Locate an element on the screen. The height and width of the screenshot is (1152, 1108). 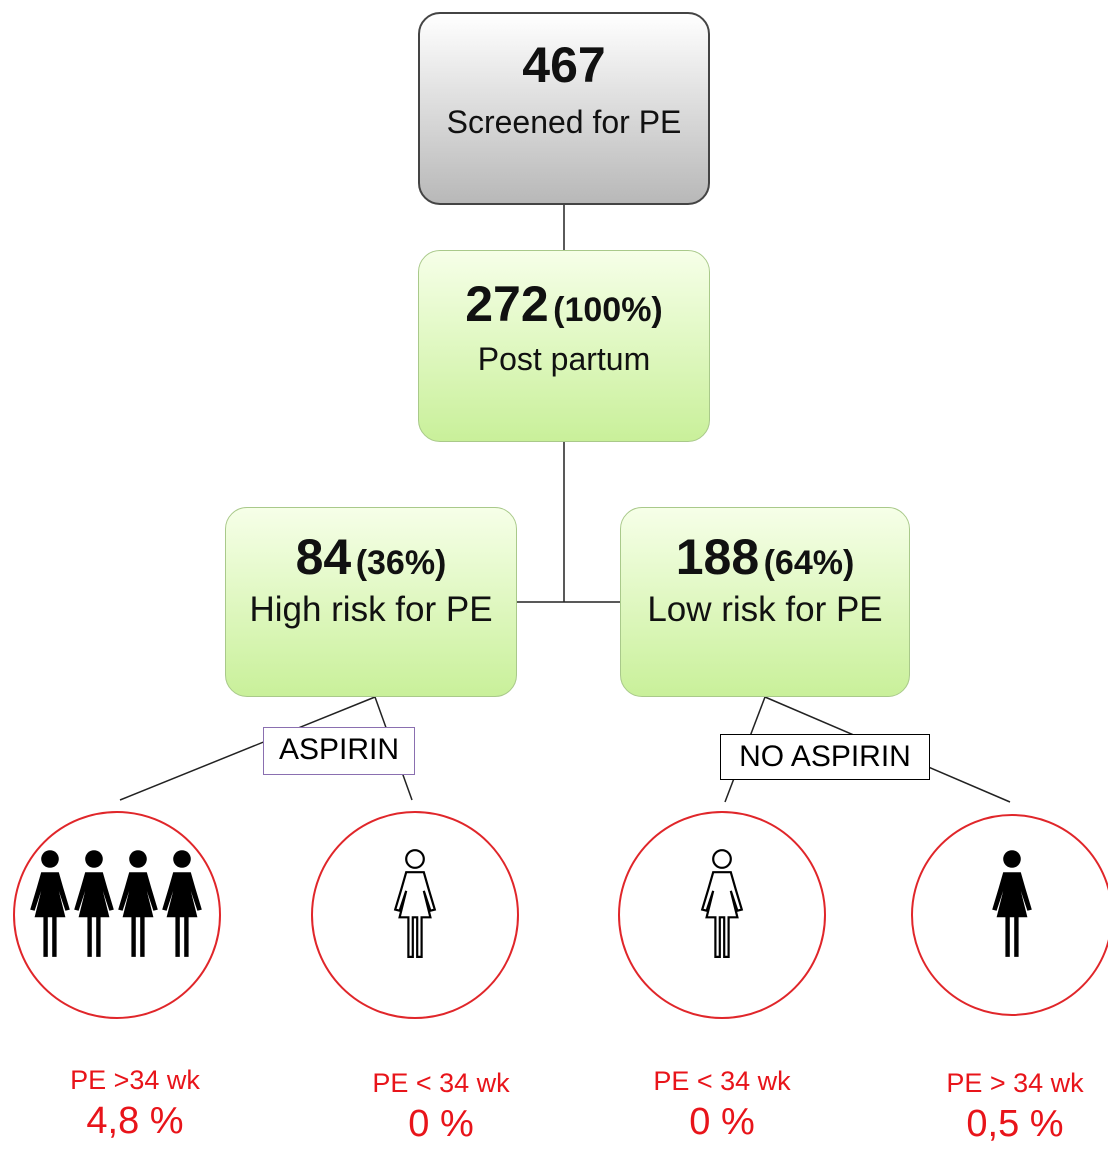
outcome-label: PE >34 wk is located at coordinates (135, 1080).